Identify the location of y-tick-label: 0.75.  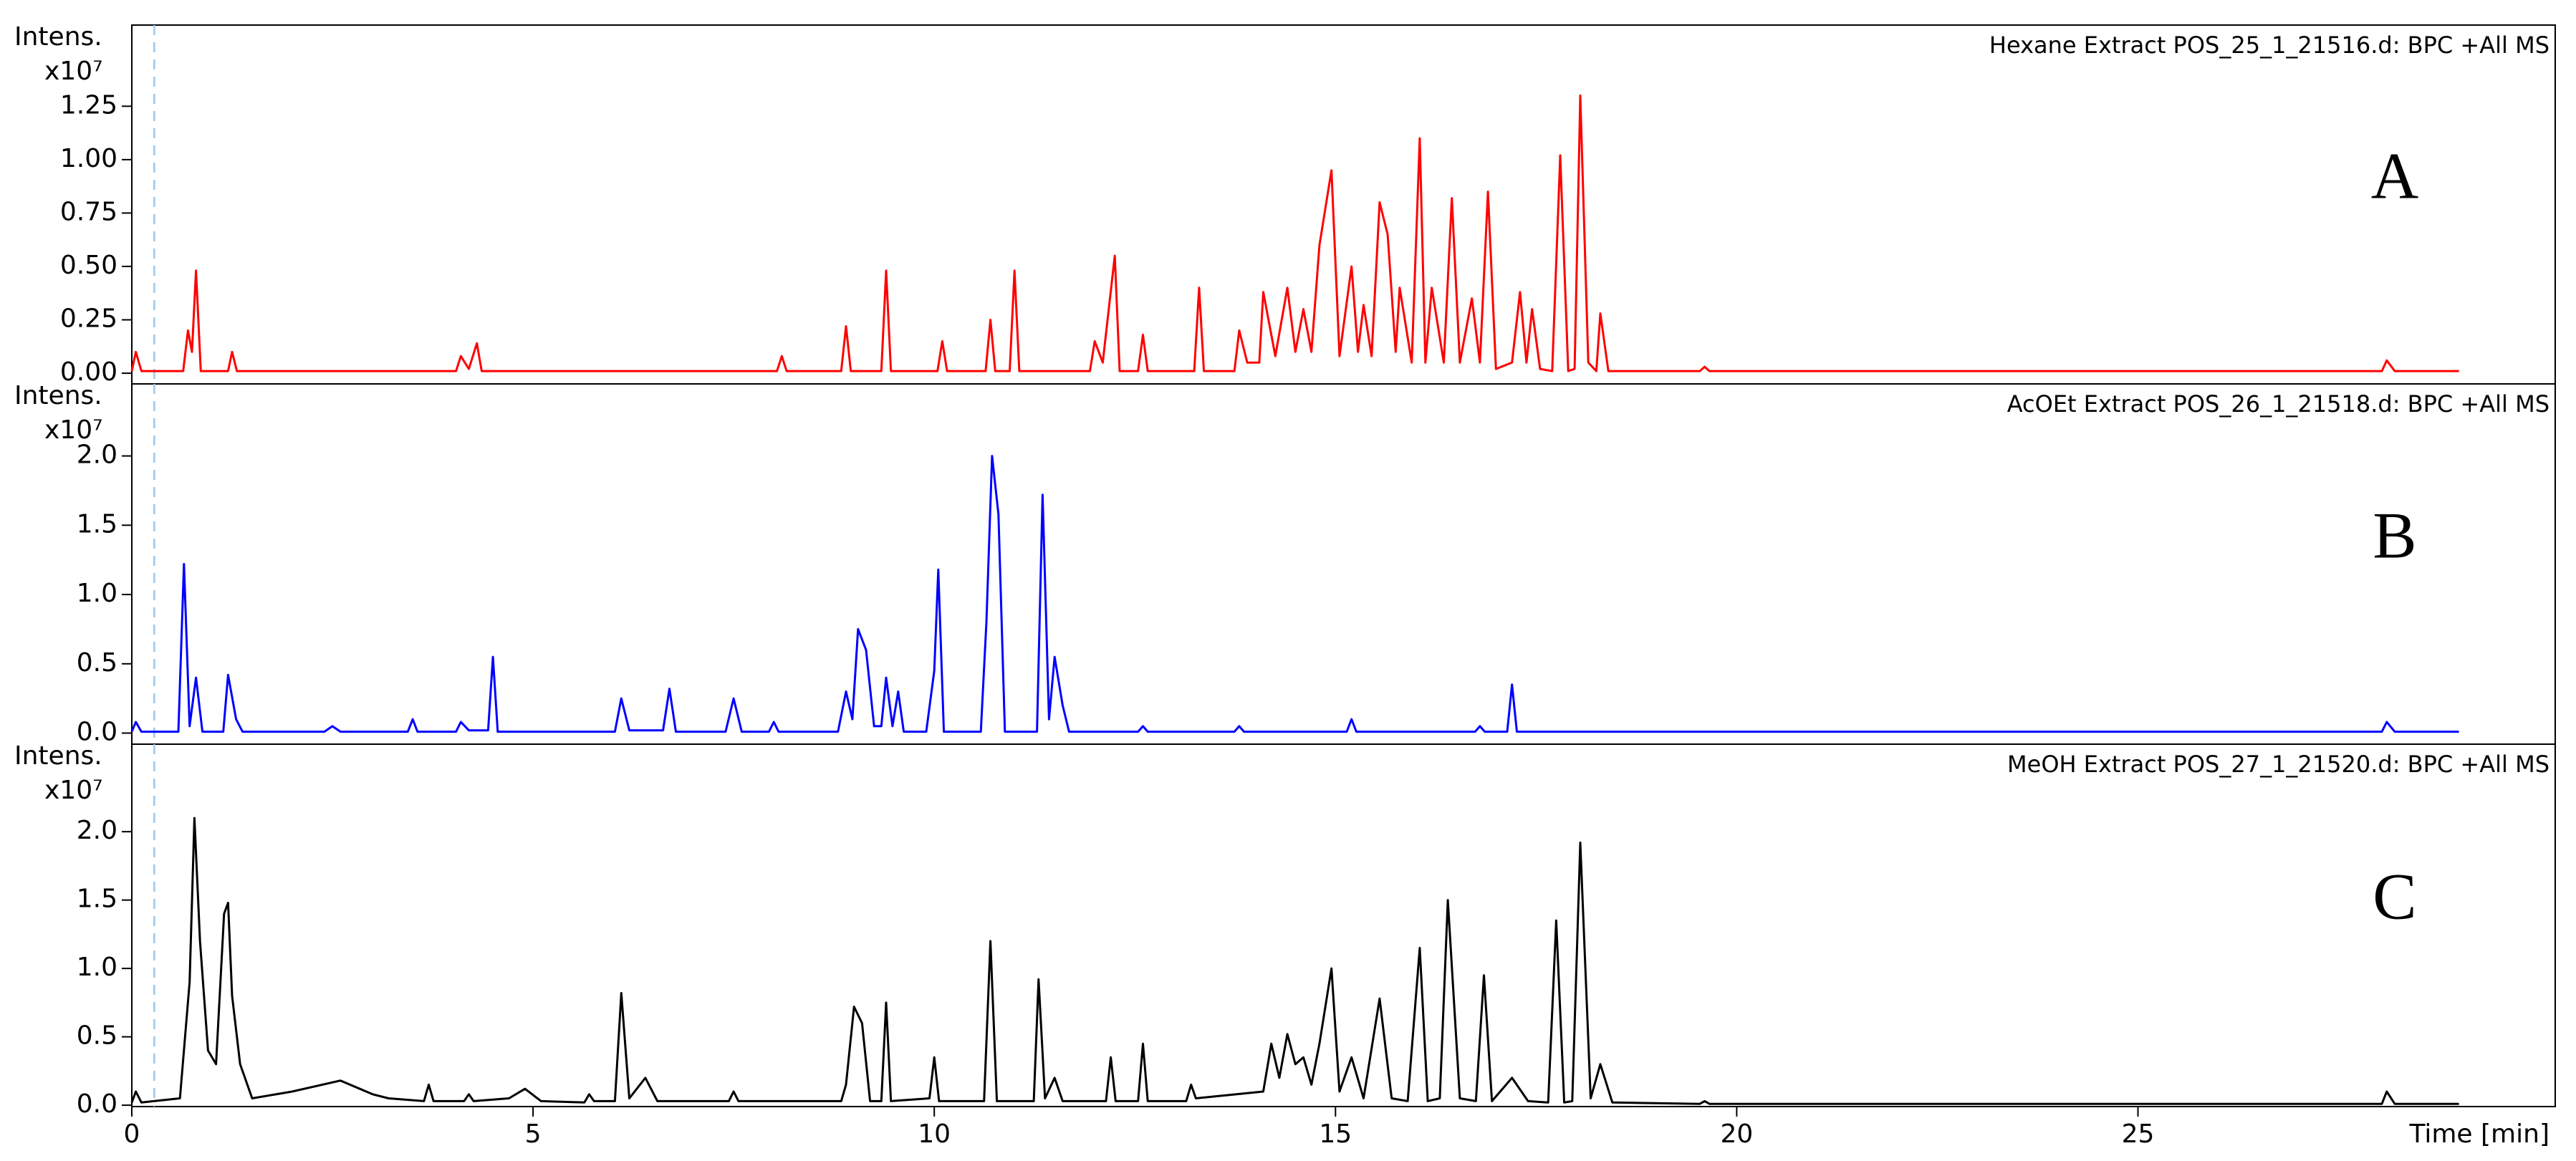
(88, 211).